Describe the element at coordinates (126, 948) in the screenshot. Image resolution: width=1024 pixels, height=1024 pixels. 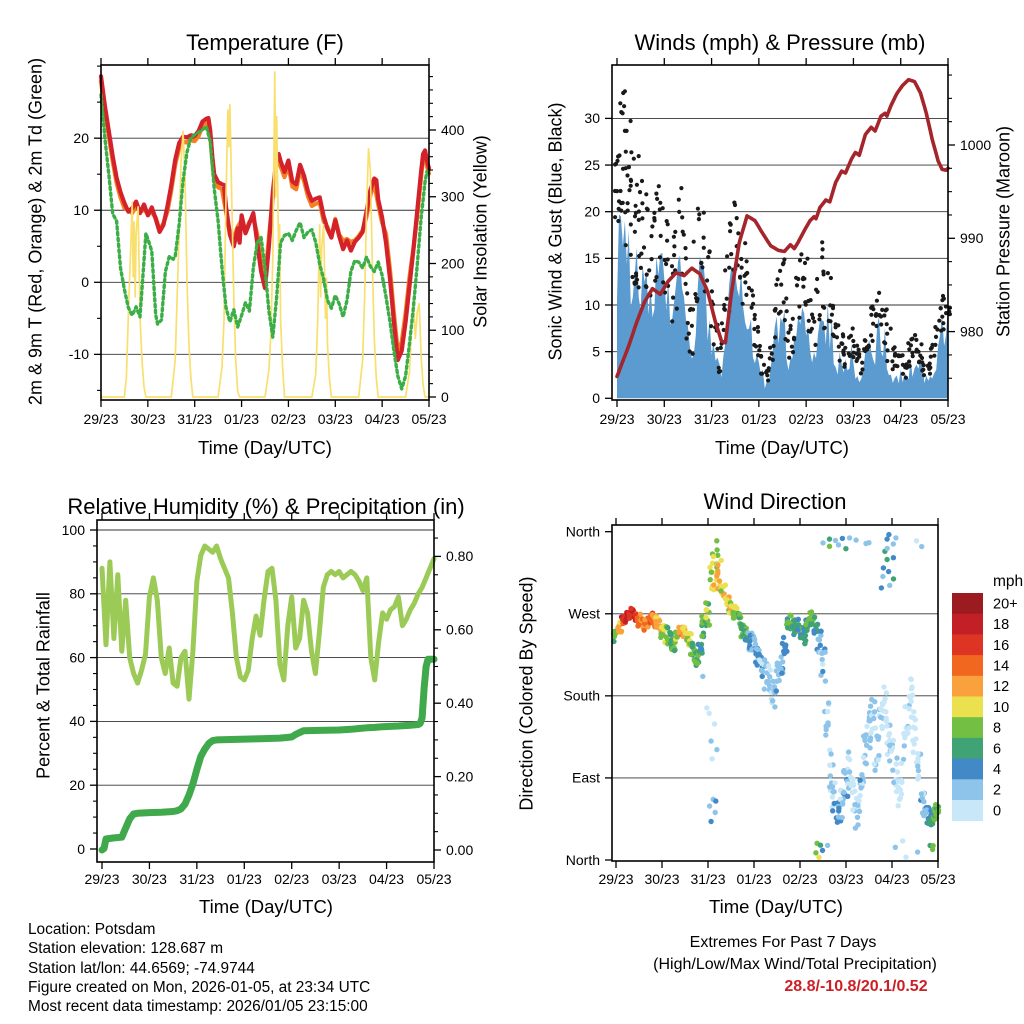
I see `station-elevation: Station elevation: 128.687 m` at that location.